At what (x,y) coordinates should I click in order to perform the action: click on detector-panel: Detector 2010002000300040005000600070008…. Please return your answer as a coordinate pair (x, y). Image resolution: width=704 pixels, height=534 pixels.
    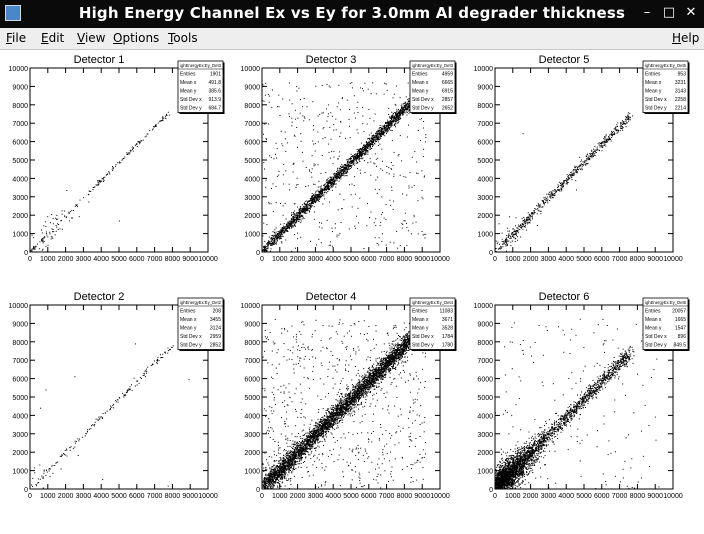
    Looking at the image, I should click on (117, 395).